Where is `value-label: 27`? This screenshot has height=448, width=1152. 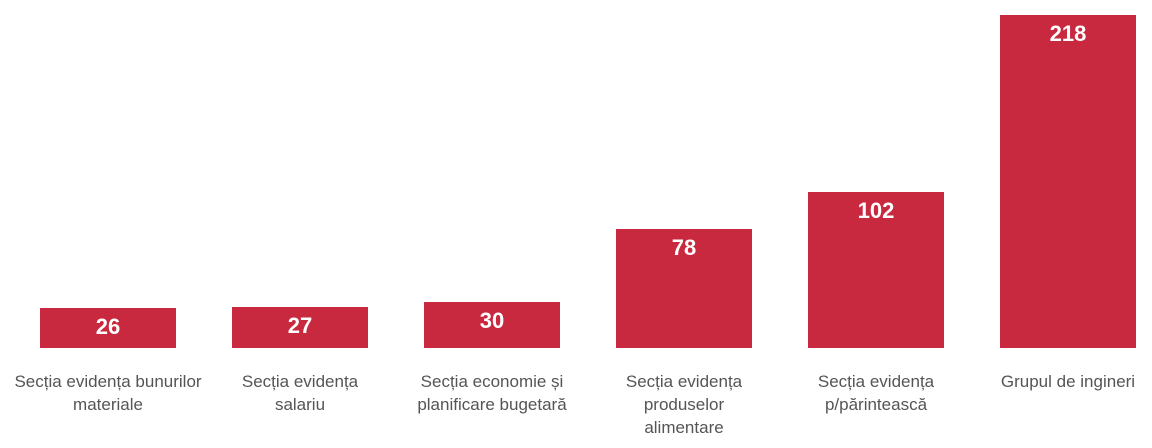 value-label: 27 is located at coordinates (300, 325).